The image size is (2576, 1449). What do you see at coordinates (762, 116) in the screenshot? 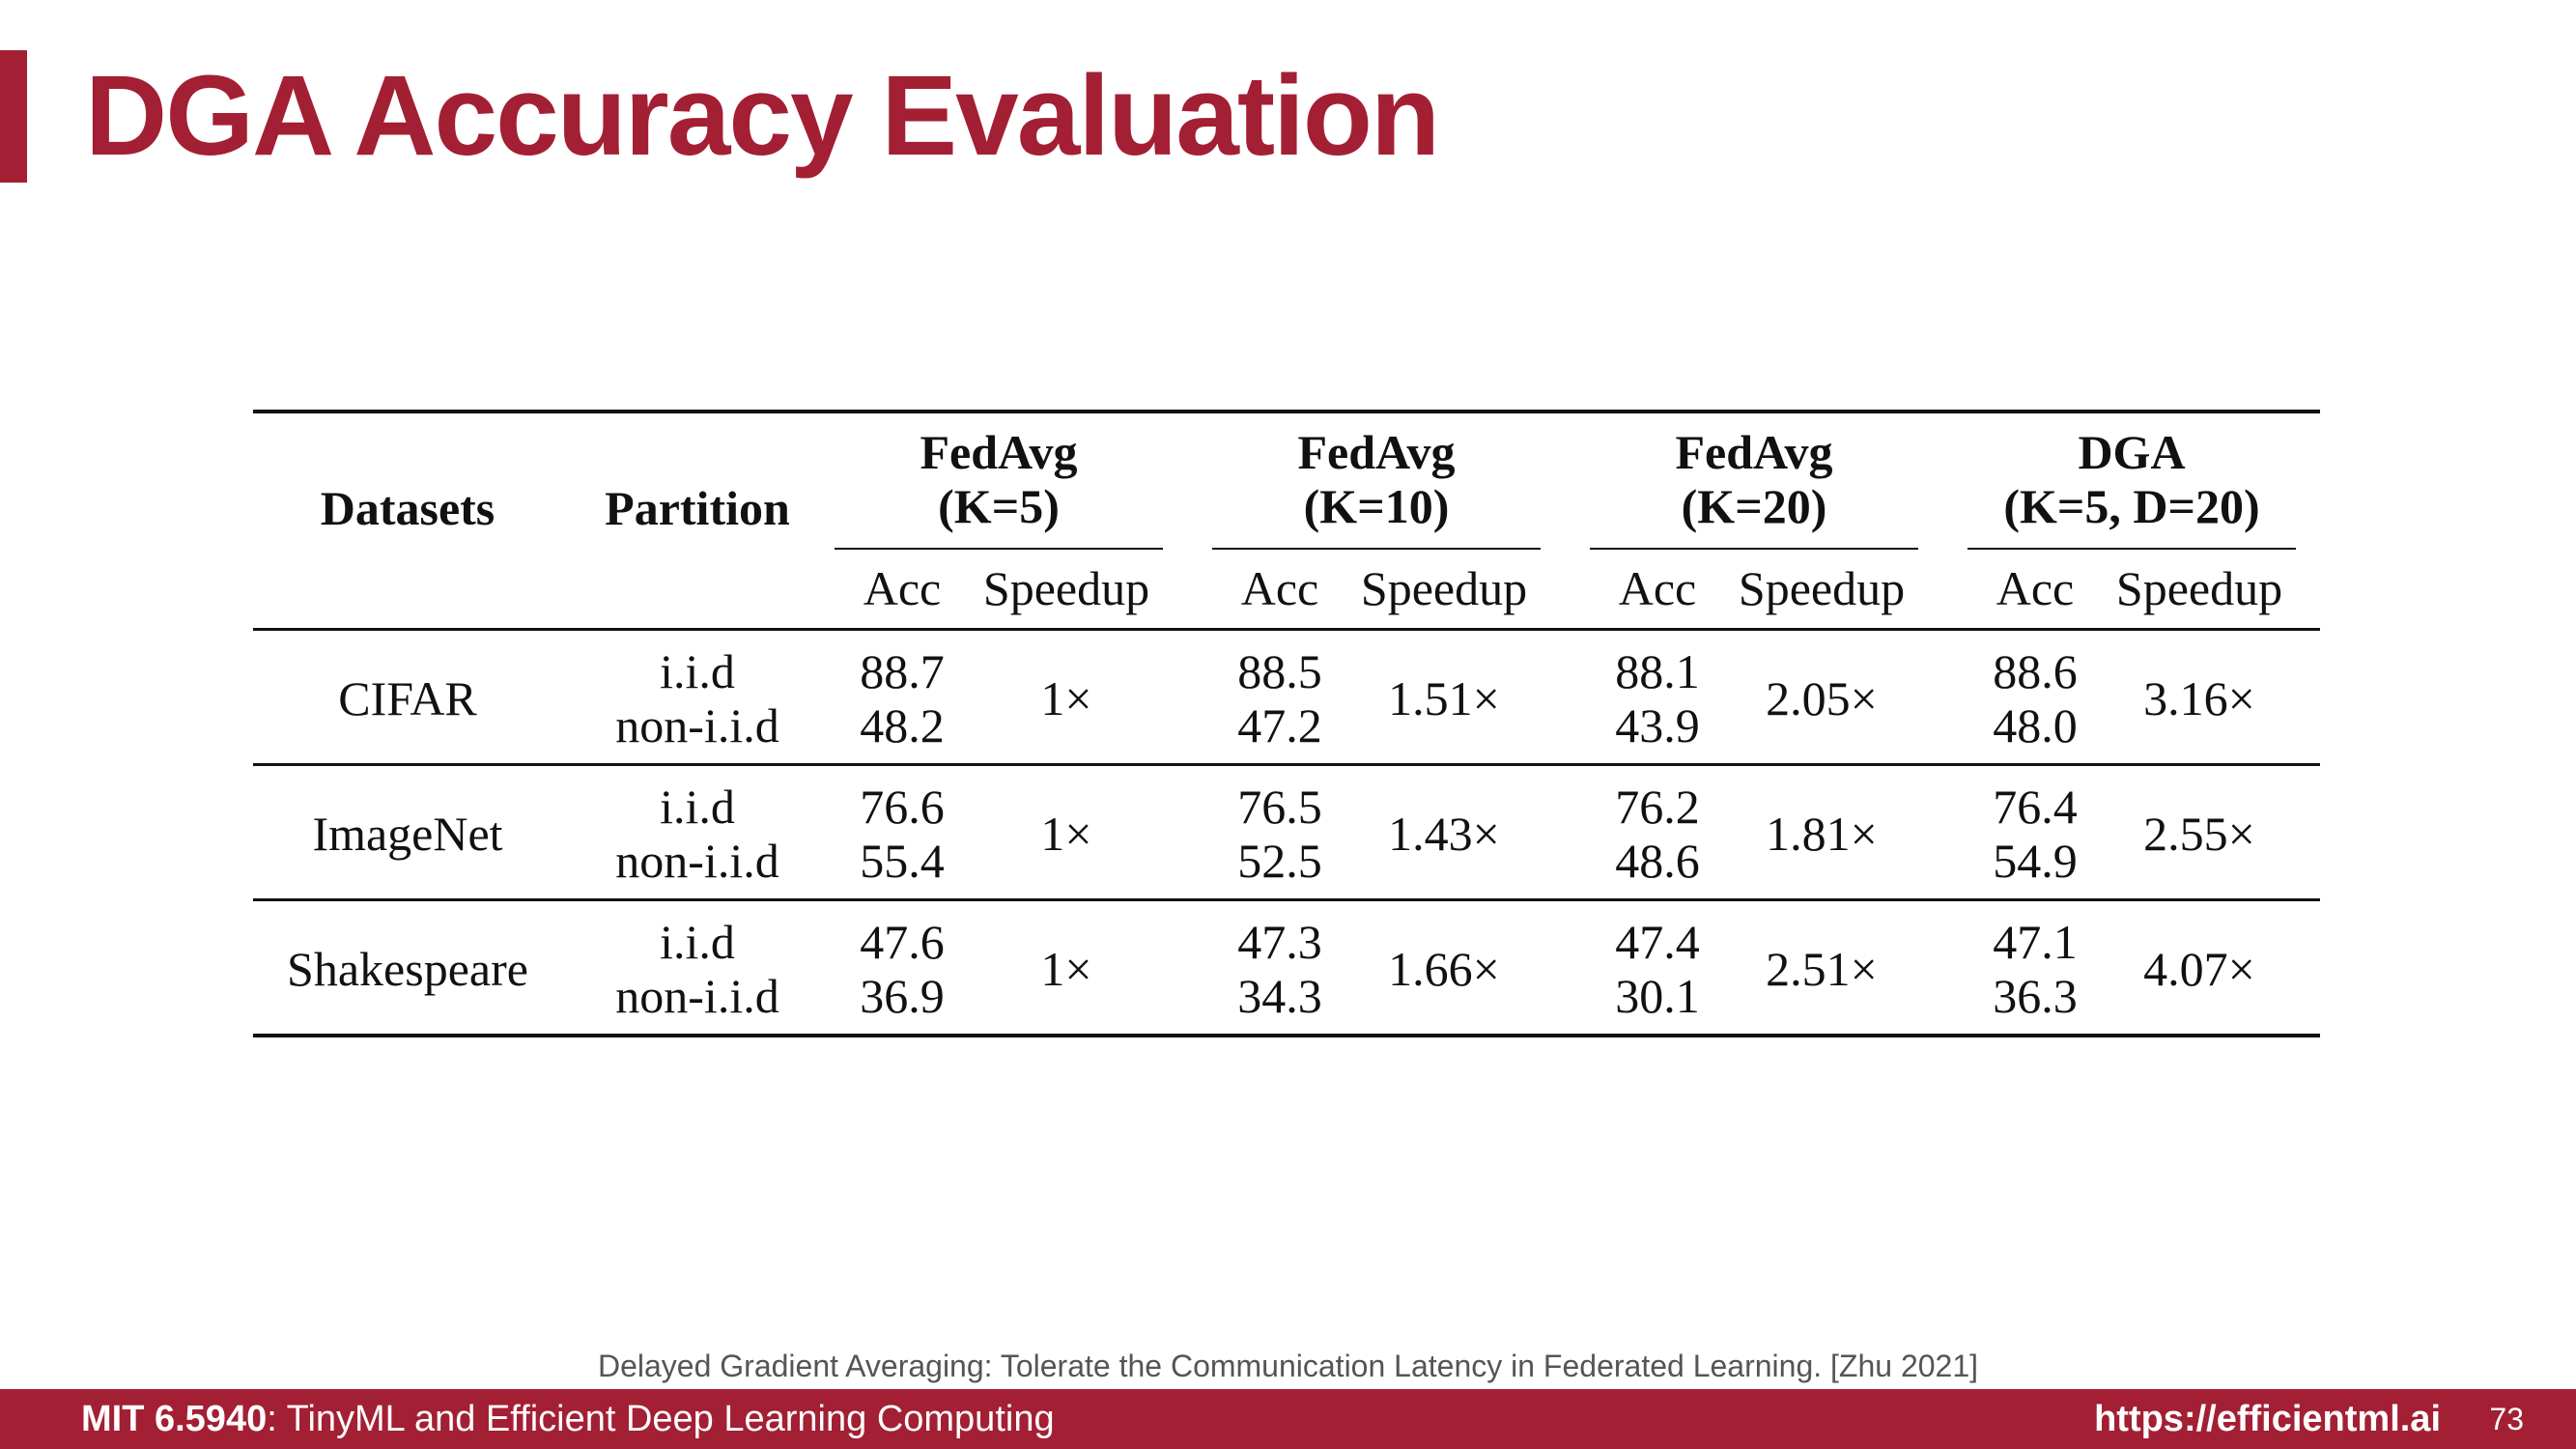
I see `slide-title: DGA Accuracy Evaluation` at bounding box center [762, 116].